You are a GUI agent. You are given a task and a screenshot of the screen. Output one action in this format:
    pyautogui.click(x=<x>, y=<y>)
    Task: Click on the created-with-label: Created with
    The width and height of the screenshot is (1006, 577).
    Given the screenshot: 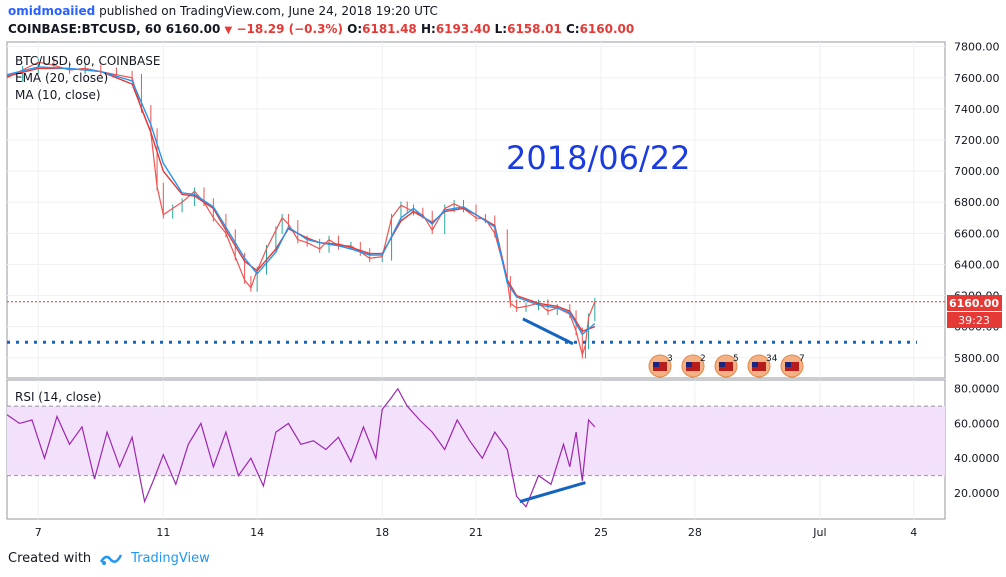 What is the action you would take?
    pyautogui.click(x=50, y=558)
    